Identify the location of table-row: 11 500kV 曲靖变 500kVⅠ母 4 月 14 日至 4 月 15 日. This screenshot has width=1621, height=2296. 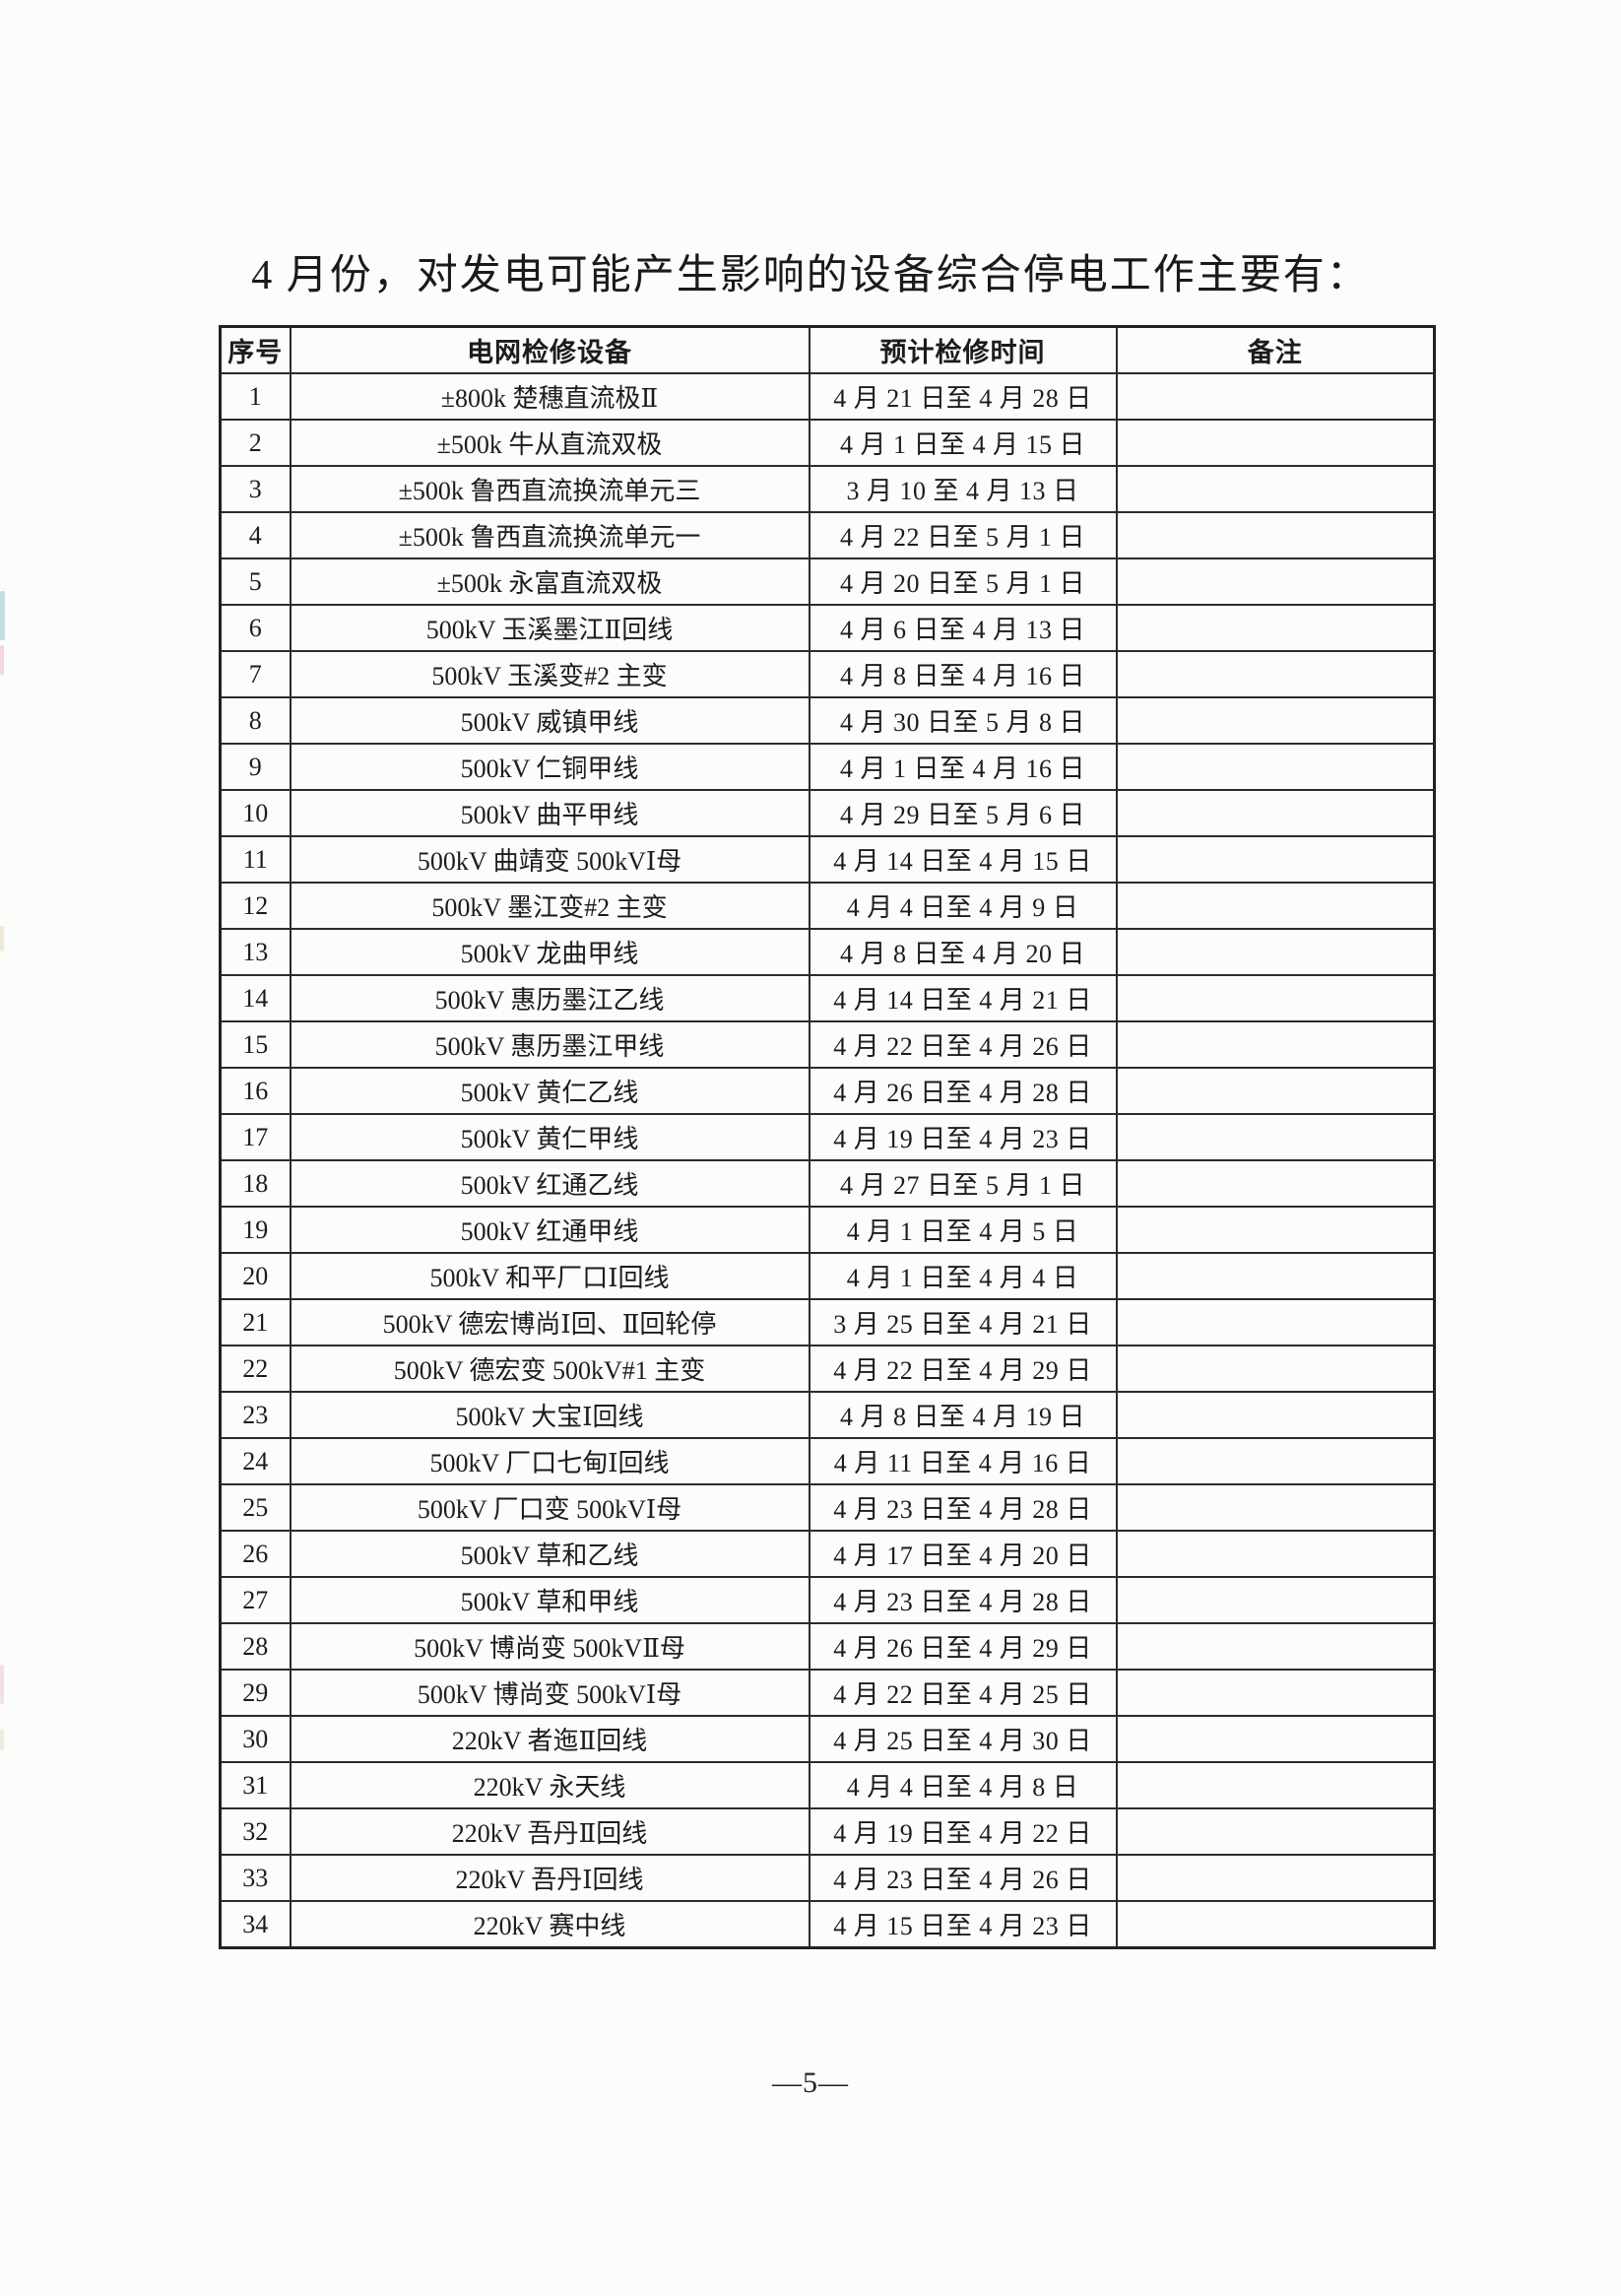
(828, 859).